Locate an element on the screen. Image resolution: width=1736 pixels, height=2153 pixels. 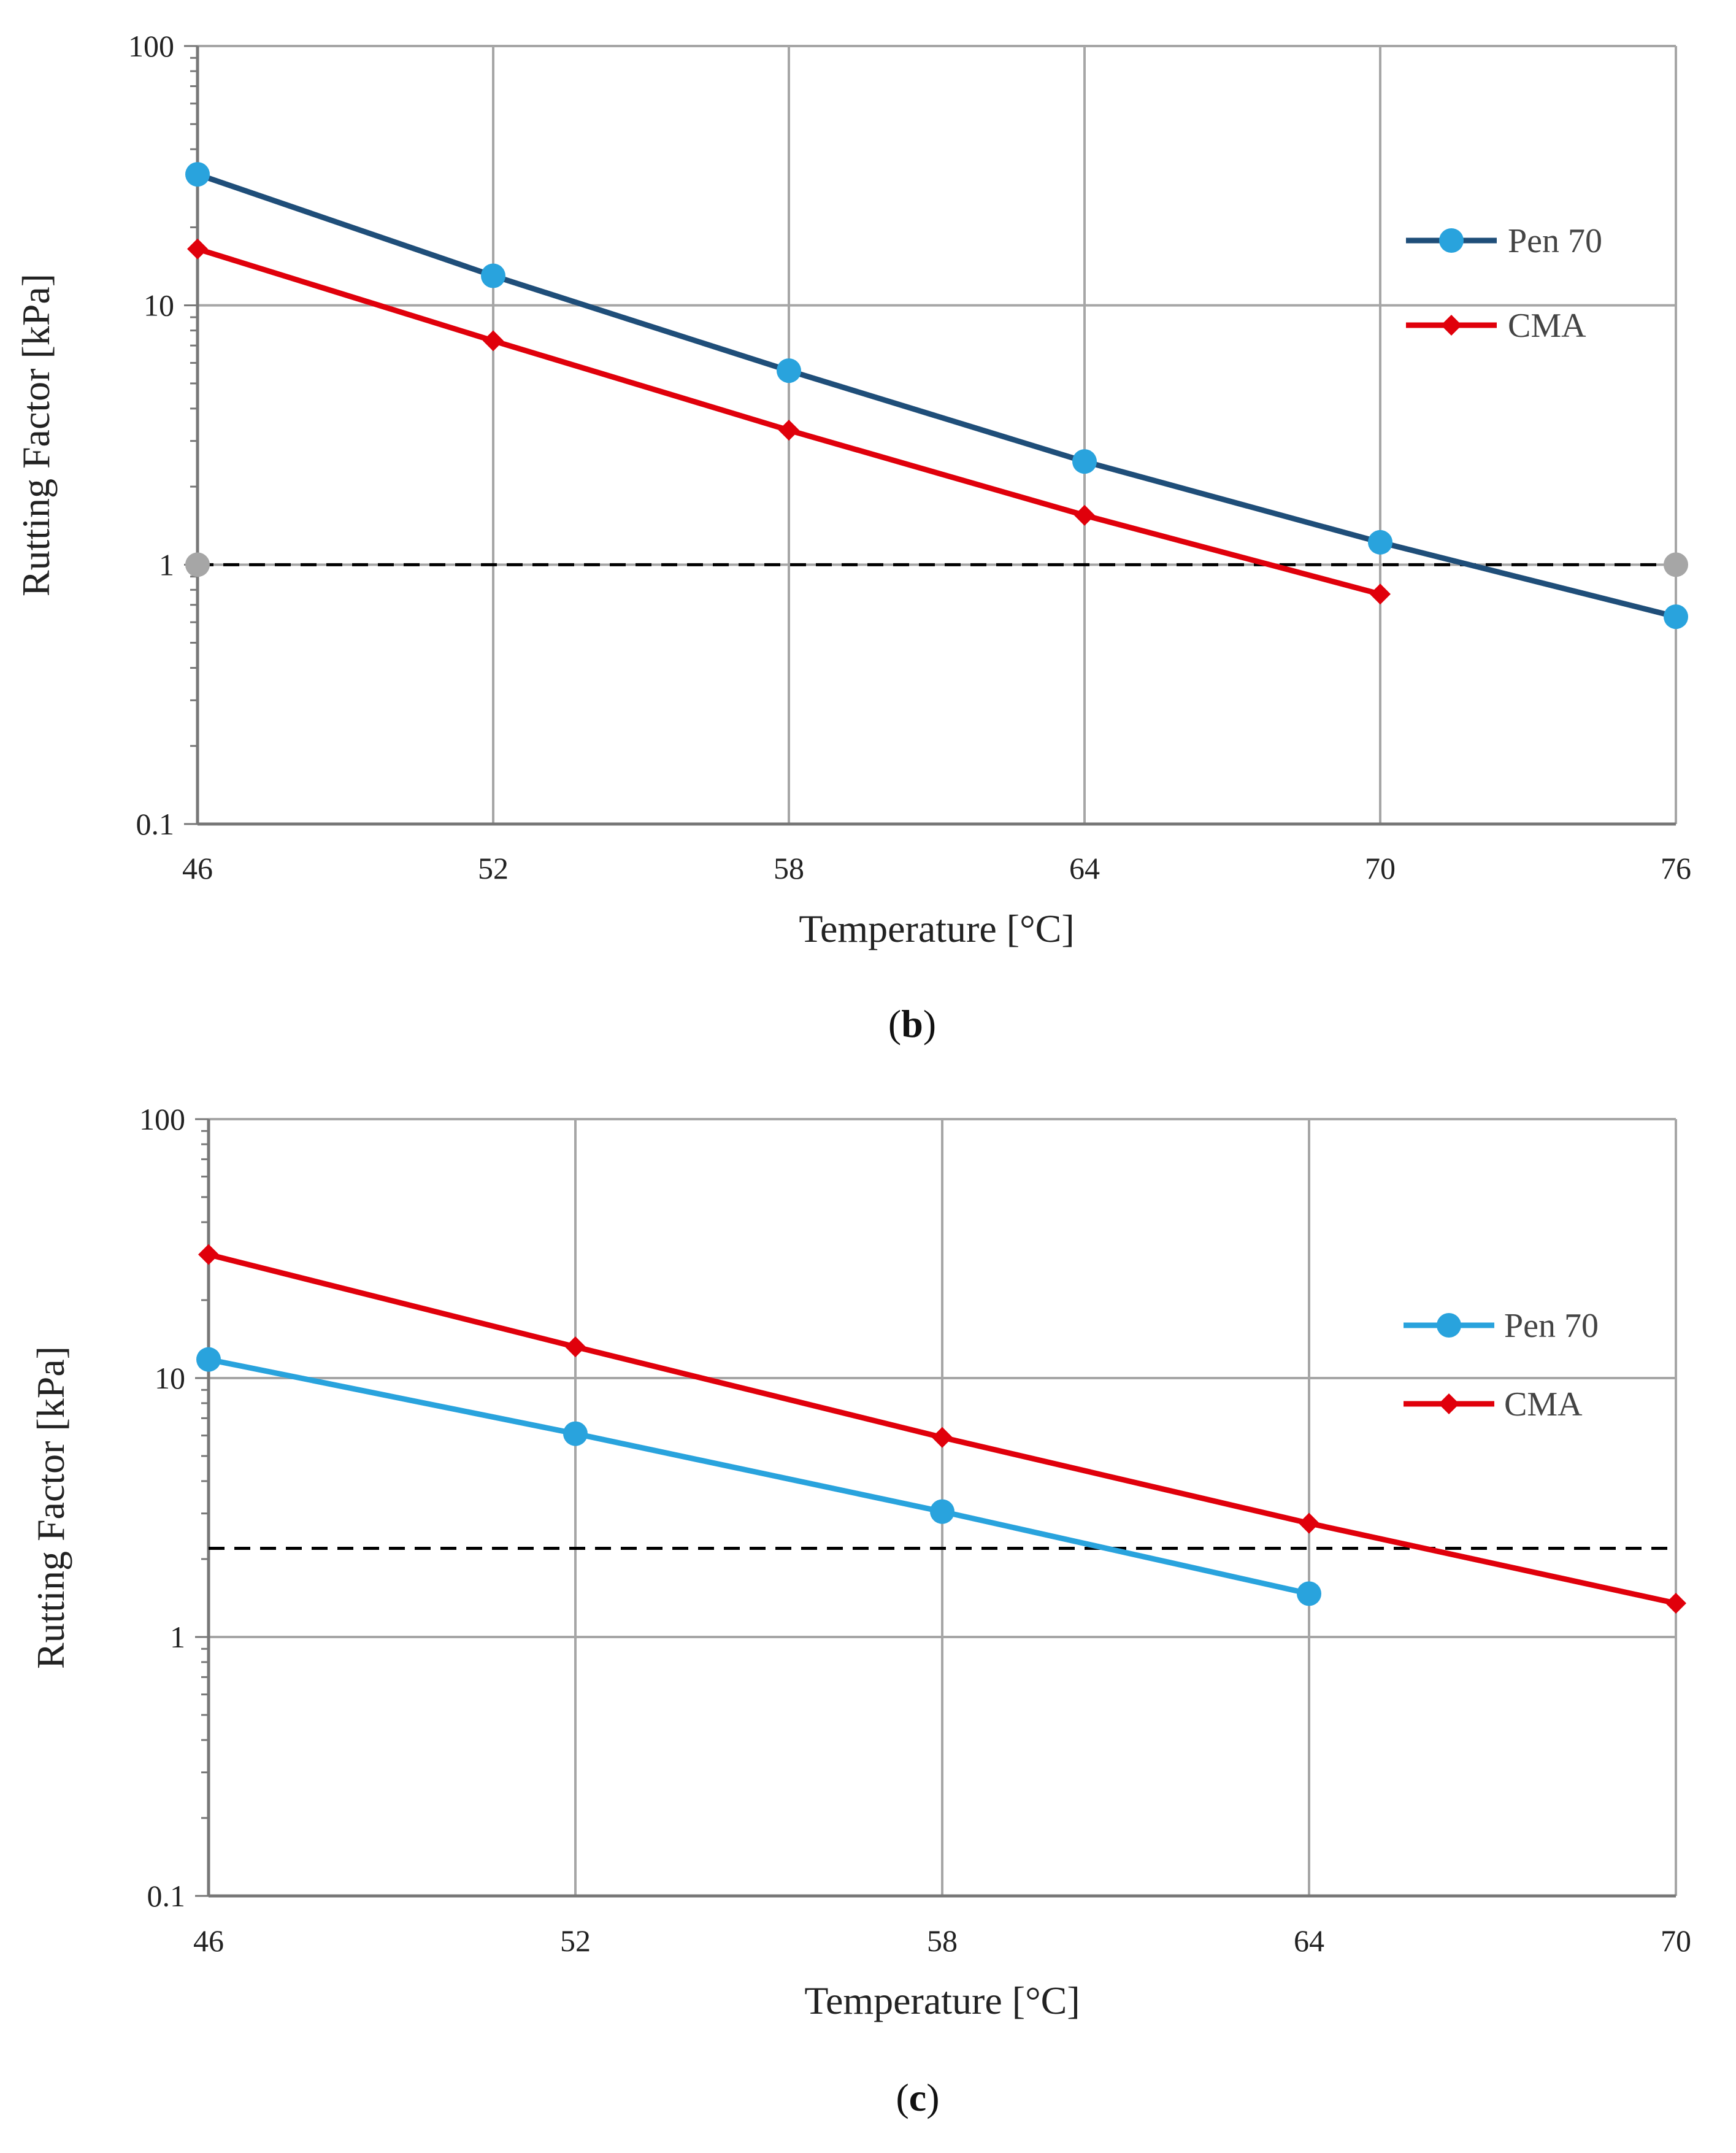
x-tick-label: 76 is located at coordinates (1676, 868).